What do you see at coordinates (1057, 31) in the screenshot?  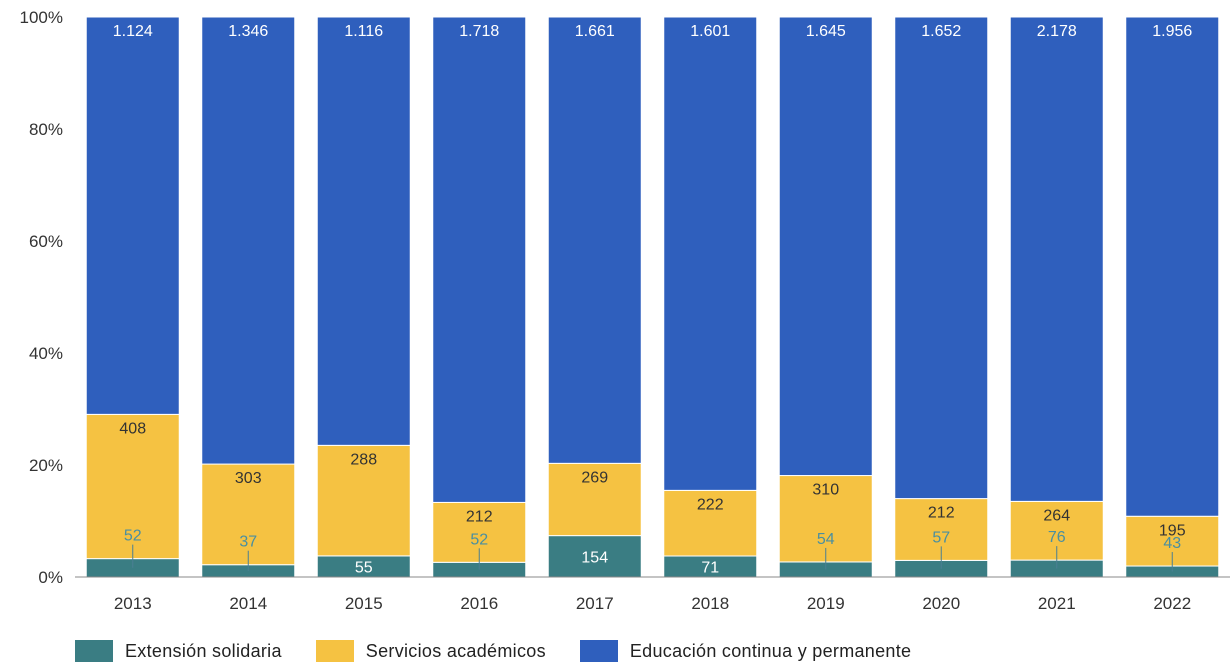 I see `data-label: 2.178` at bounding box center [1057, 31].